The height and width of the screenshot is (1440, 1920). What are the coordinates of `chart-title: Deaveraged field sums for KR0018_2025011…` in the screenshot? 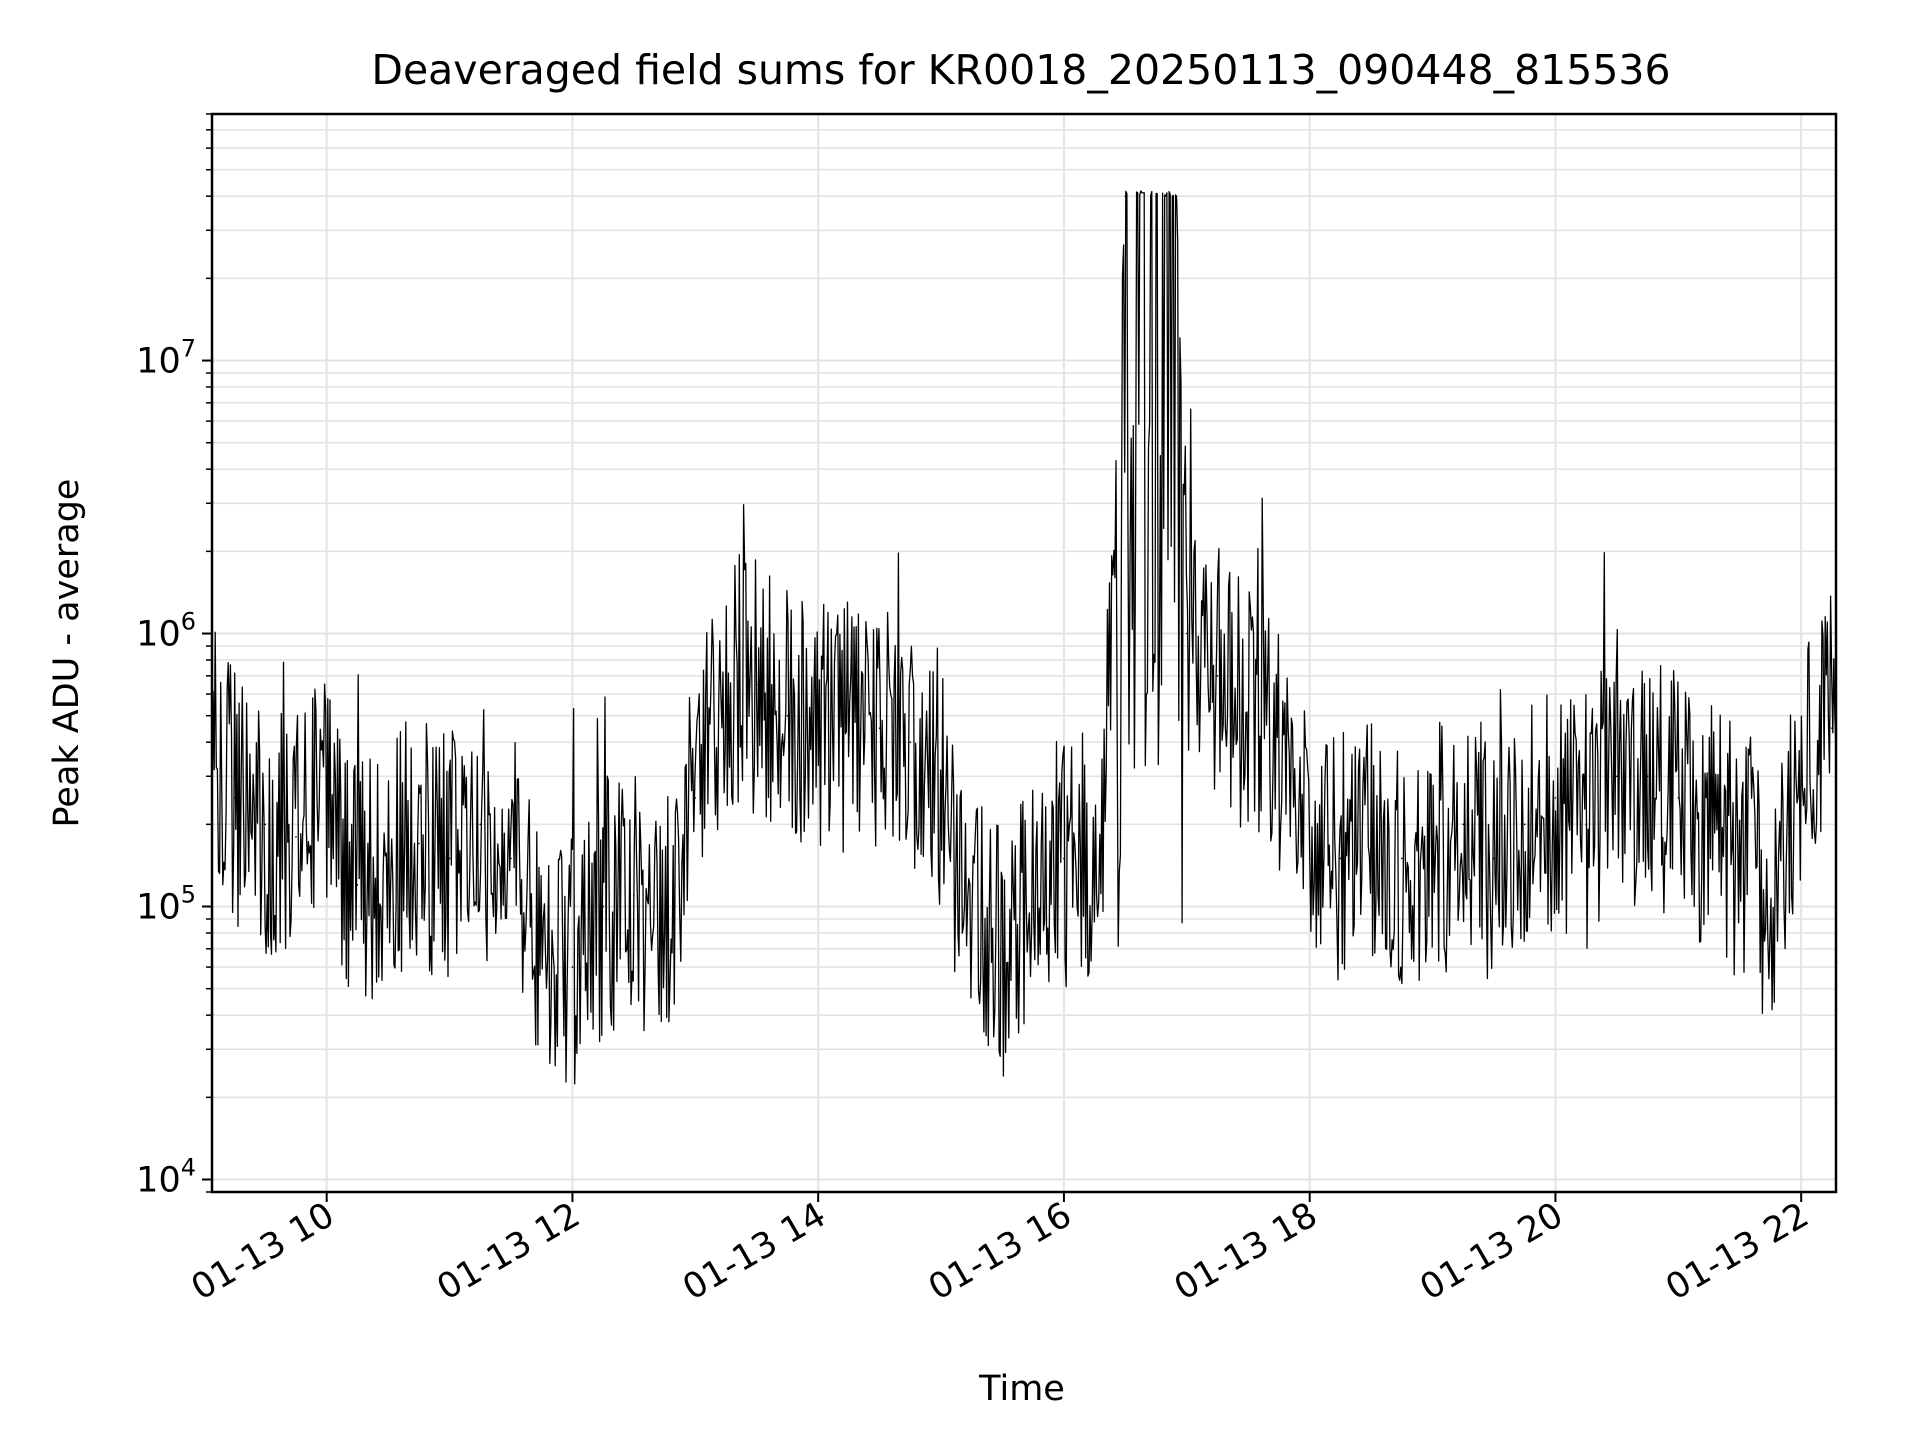 It's located at (1020, 70).